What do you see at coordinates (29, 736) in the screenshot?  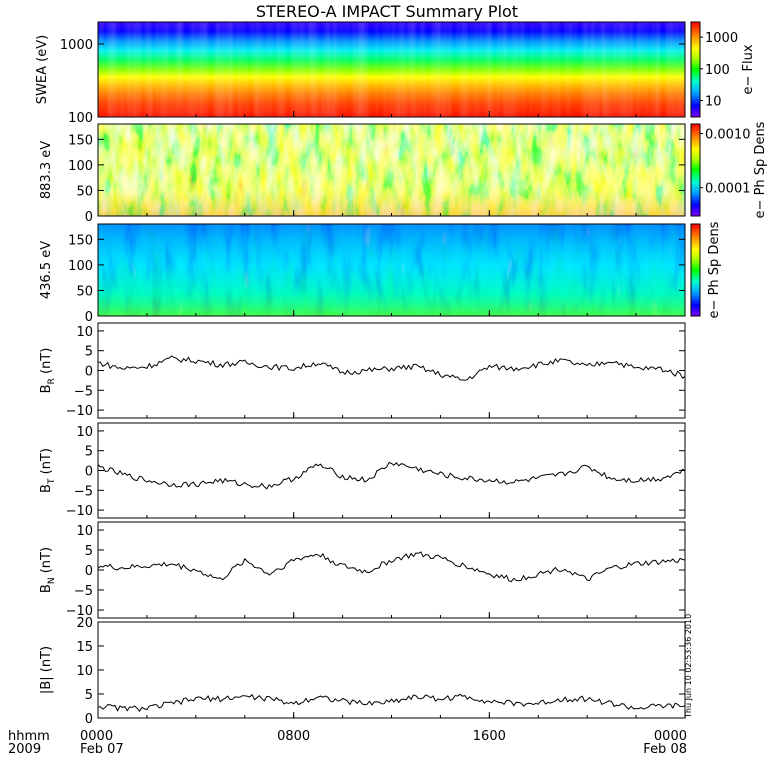 I see `x-row-label-1: hhmm` at bounding box center [29, 736].